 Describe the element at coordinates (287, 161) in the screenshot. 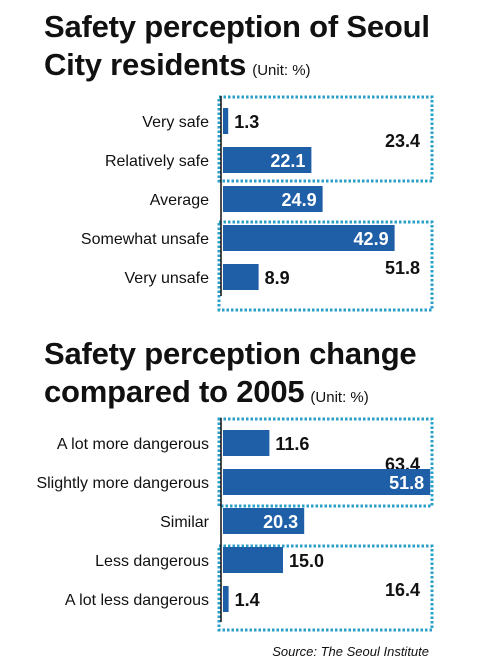

I see `value-label: 22.1` at that location.